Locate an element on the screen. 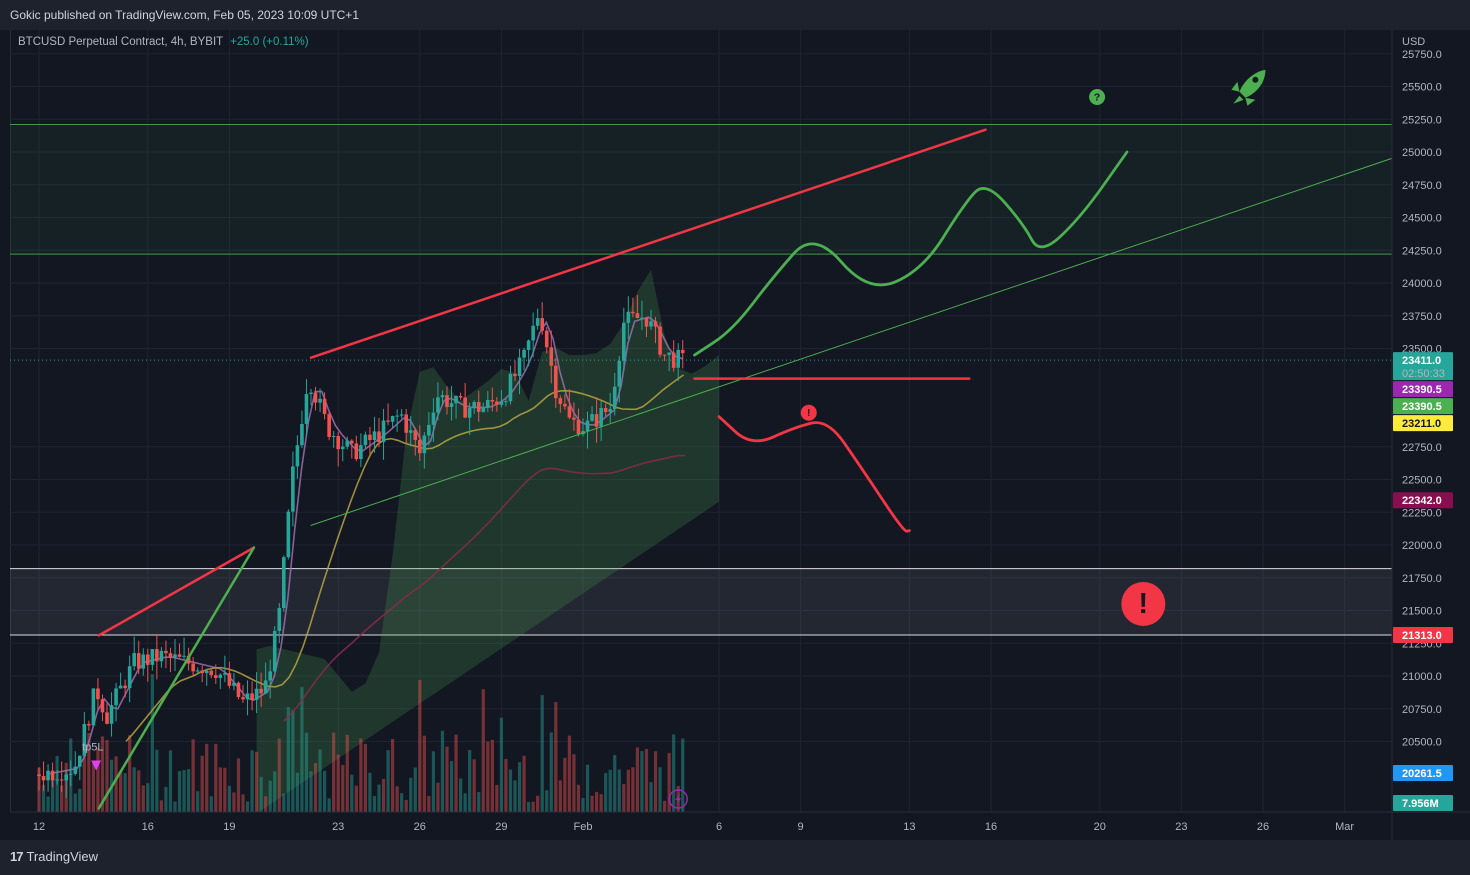 This screenshot has width=1470, height=875. rocket-body is located at coordinates (1252, 83).